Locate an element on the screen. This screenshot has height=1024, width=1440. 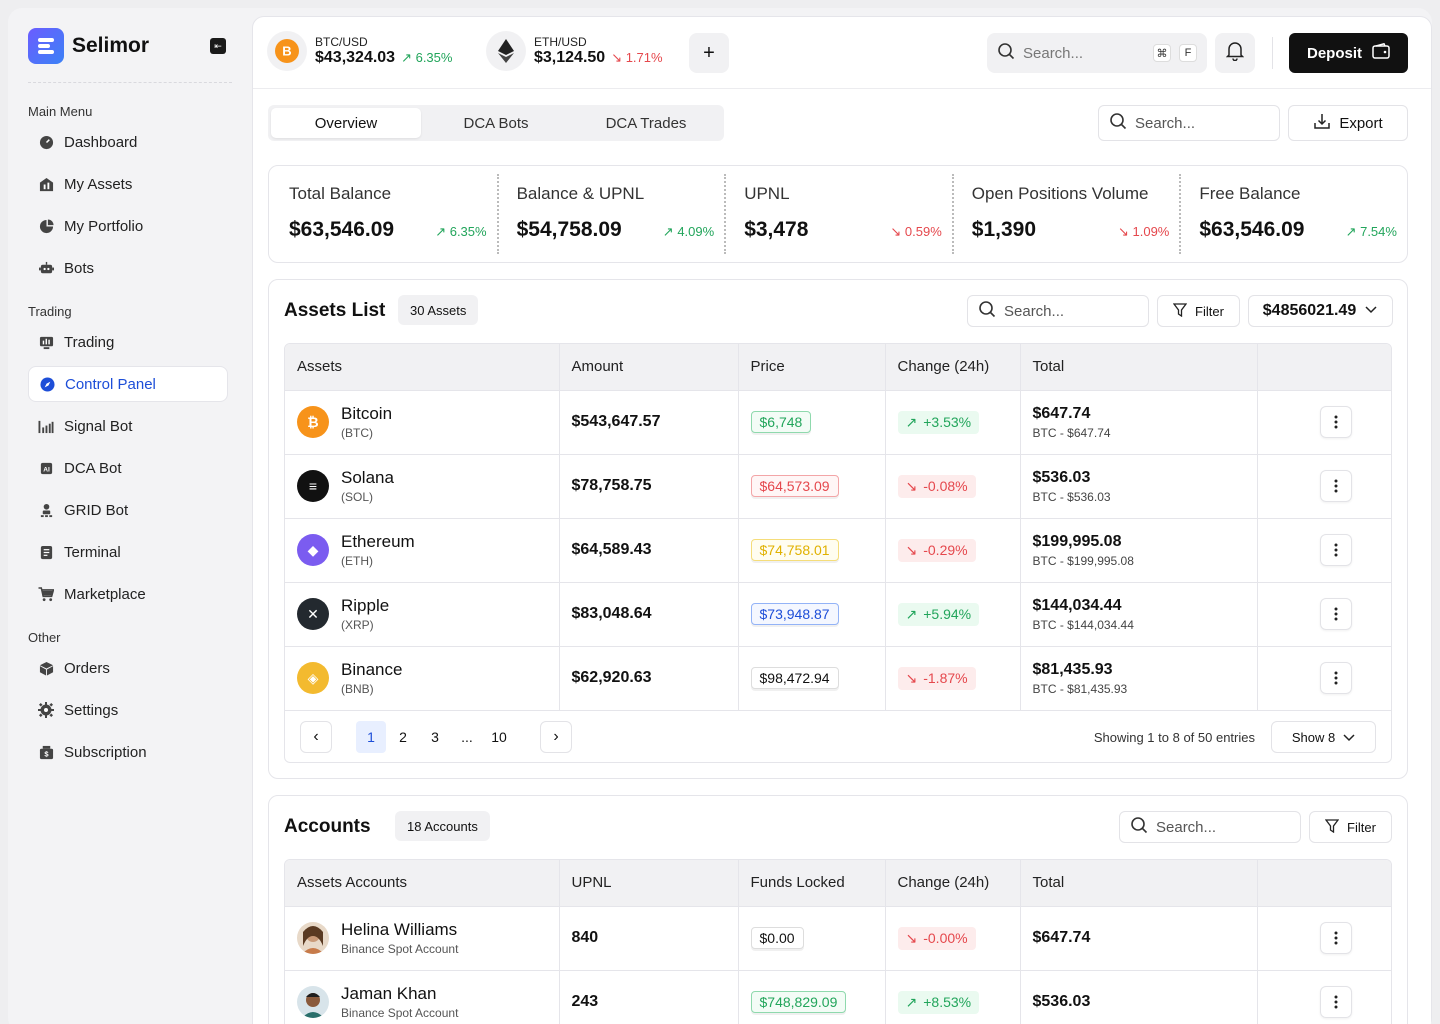
balance-select: $4856021.49 is located at coordinates (1320, 311).